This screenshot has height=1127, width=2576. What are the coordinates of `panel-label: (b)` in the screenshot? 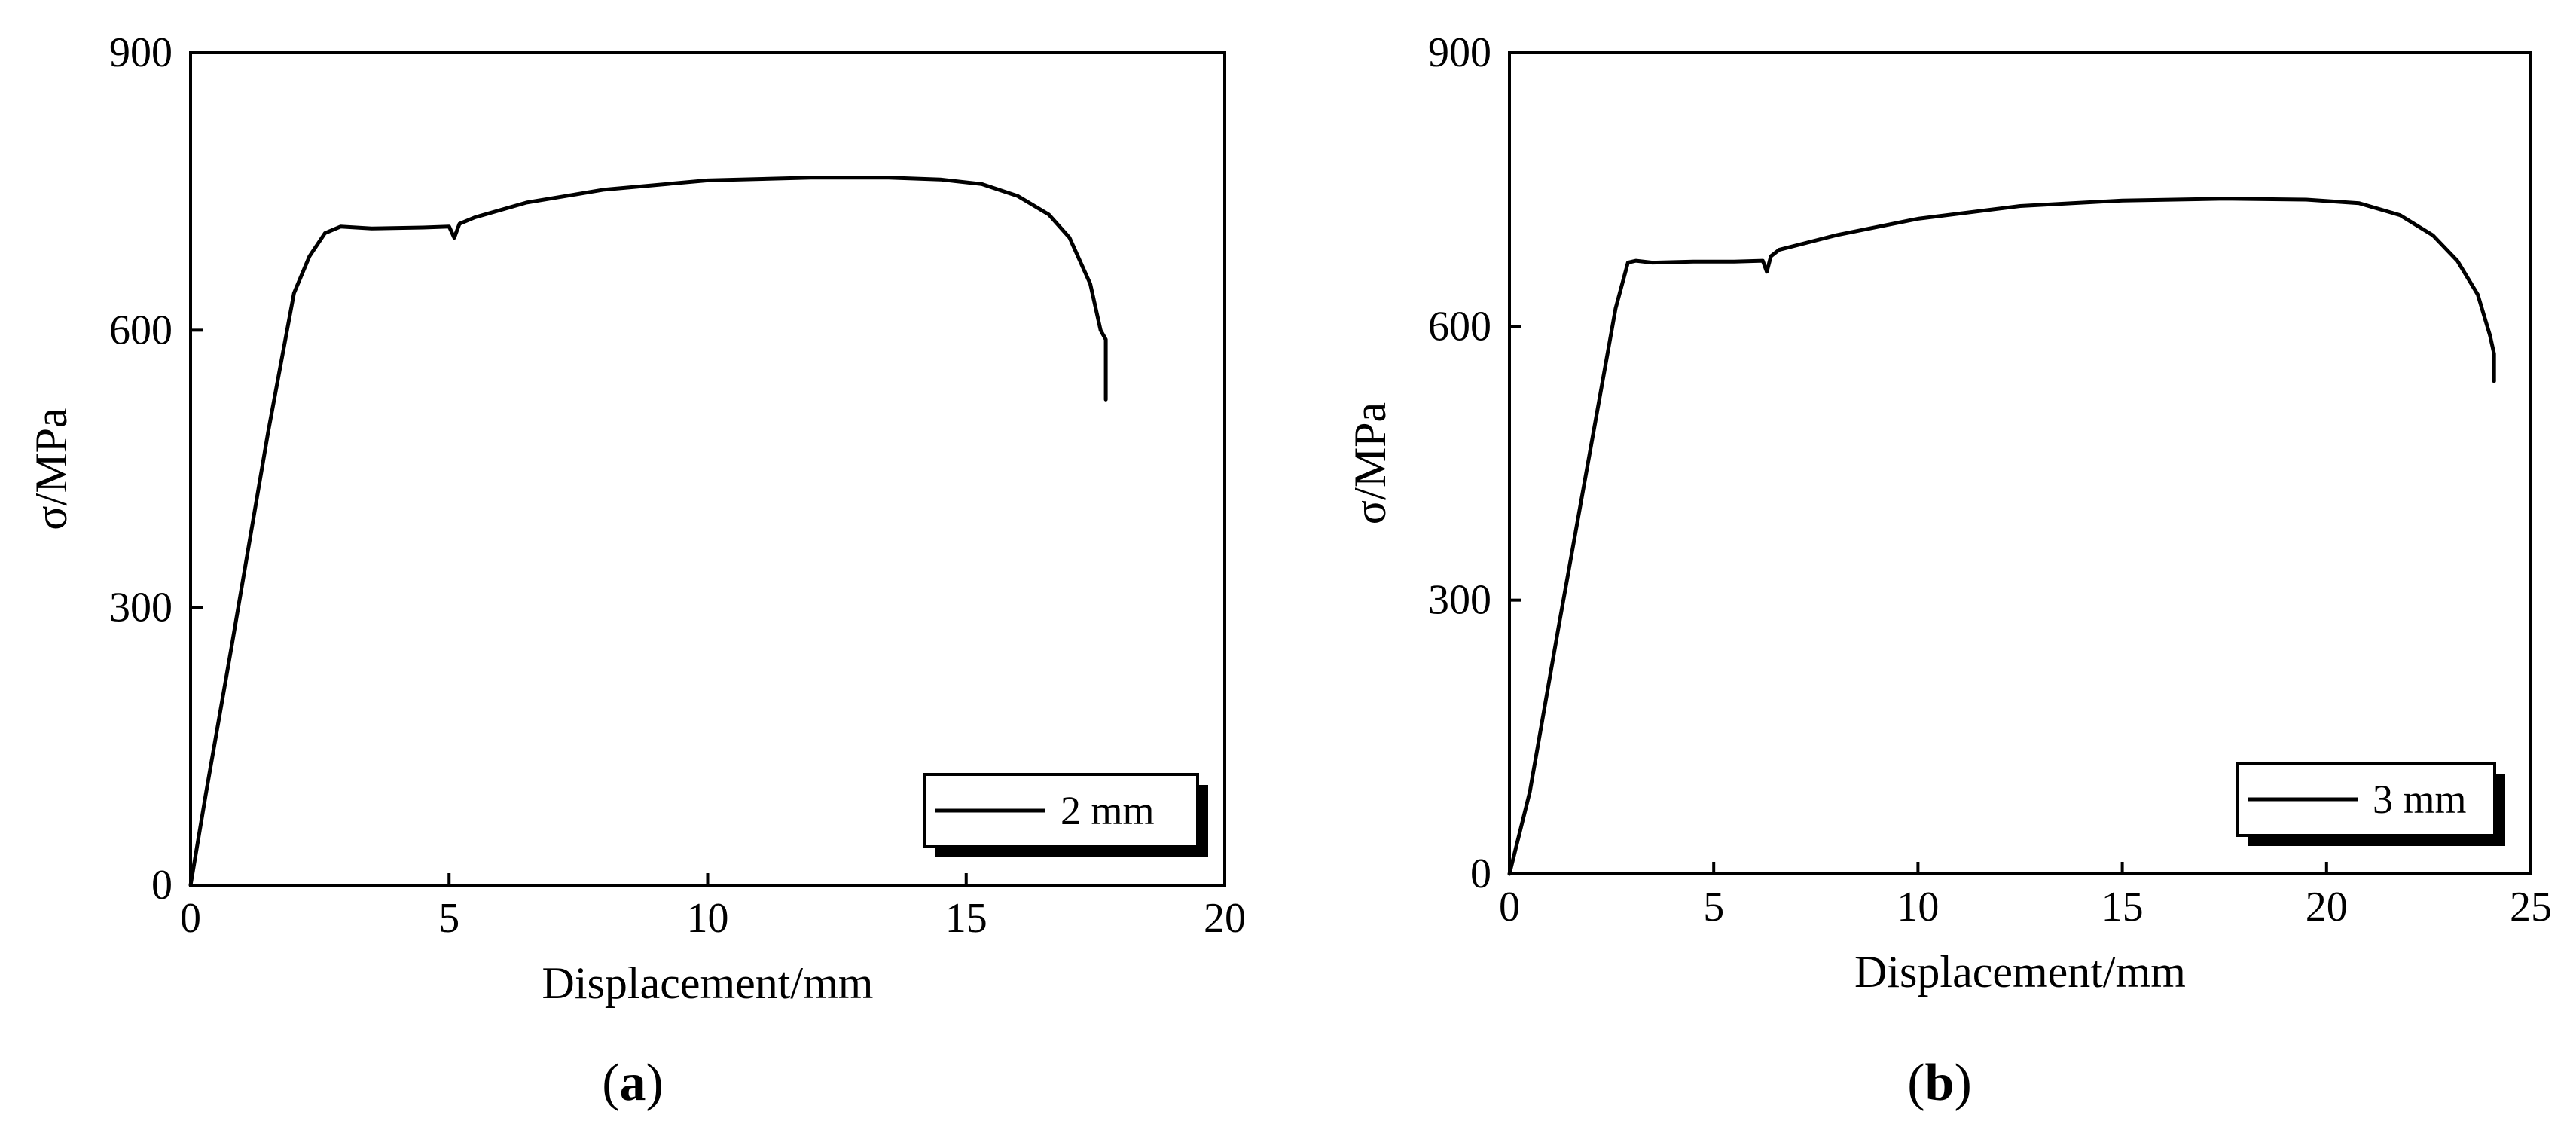 It's located at (1939, 1083).